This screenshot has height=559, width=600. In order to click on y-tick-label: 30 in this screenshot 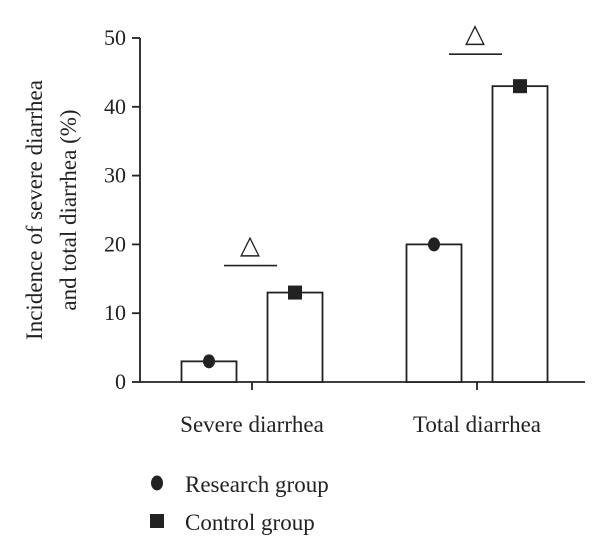, I will do `click(115, 175)`.